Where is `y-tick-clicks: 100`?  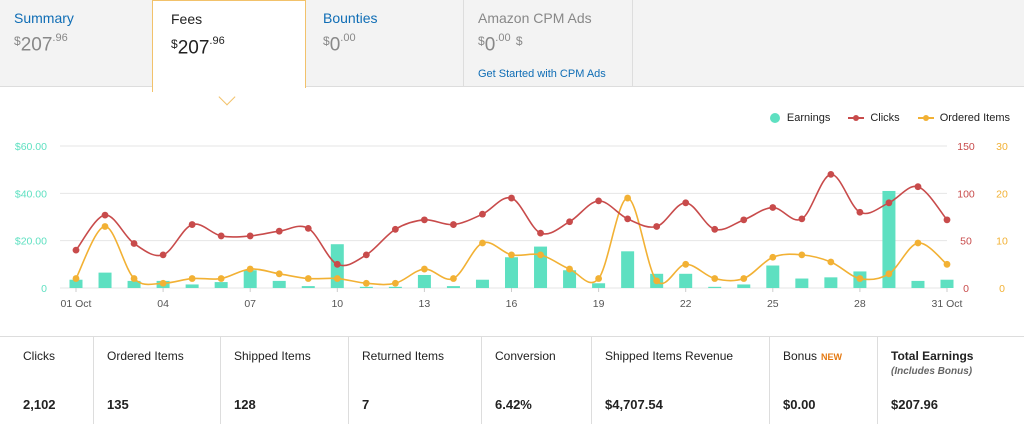
y-tick-clicks: 100 is located at coordinates (966, 194).